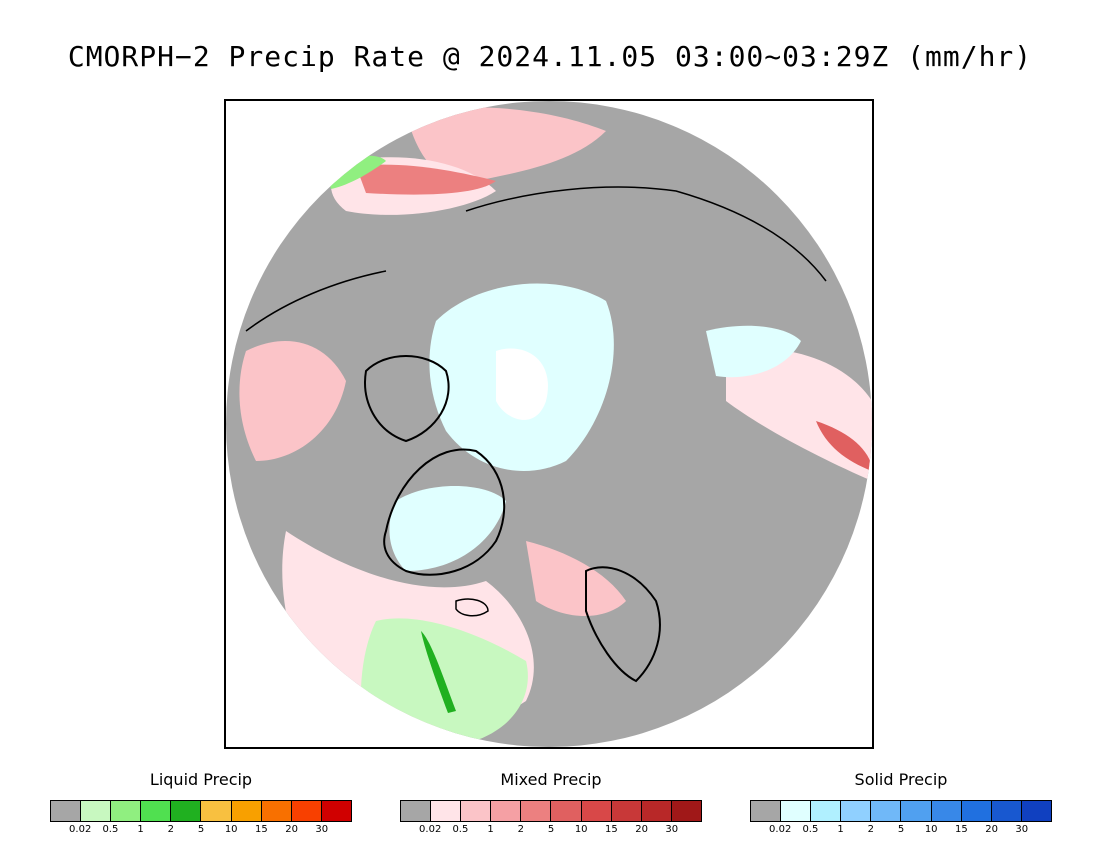  I want to click on mixed-precip-band-bering, so click(426, 179).